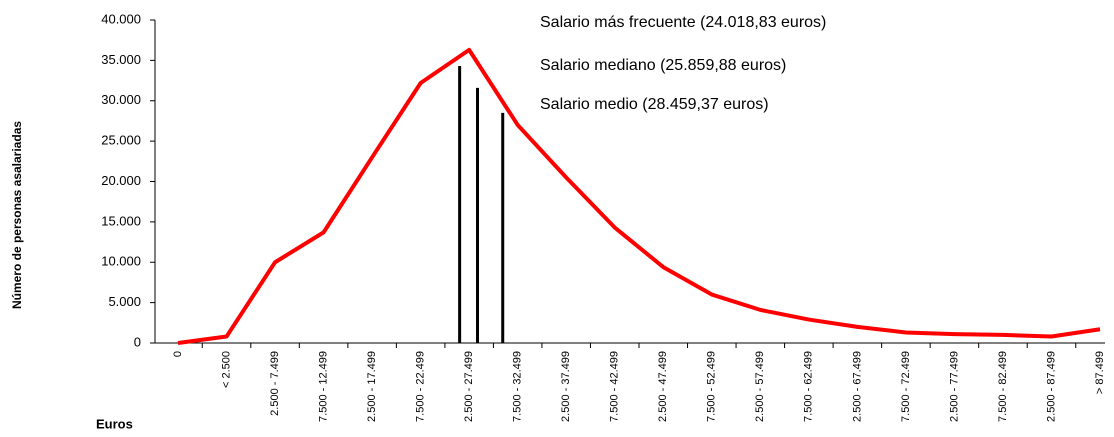 The image size is (1114, 437). I want to click on x-tick-label: 0, so click(178, 354).